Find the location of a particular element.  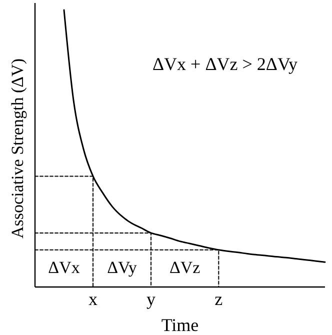

annotation: ΔVx + ΔVz > 2ΔVy is located at coordinates (225, 64).